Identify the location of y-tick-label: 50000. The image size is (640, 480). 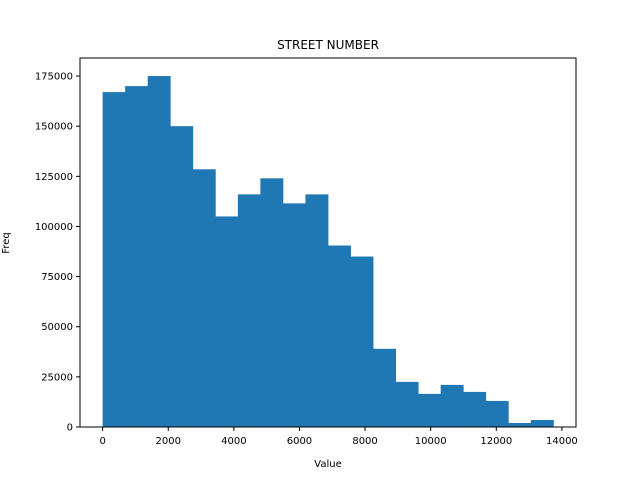
(57, 327).